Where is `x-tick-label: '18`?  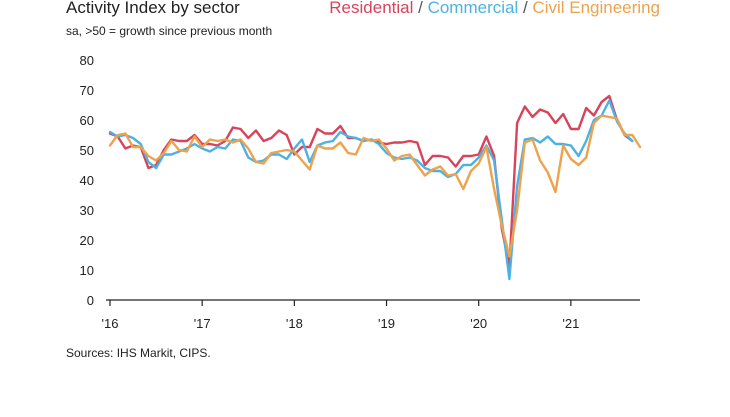
x-tick-label: '18 is located at coordinates (294, 323).